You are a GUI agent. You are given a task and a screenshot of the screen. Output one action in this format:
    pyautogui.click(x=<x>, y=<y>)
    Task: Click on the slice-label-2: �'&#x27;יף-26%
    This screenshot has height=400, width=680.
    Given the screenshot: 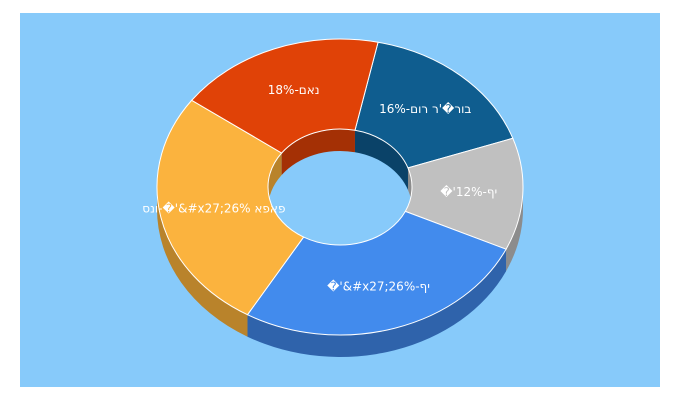 What is the action you would take?
    pyautogui.click(x=378, y=286)
    